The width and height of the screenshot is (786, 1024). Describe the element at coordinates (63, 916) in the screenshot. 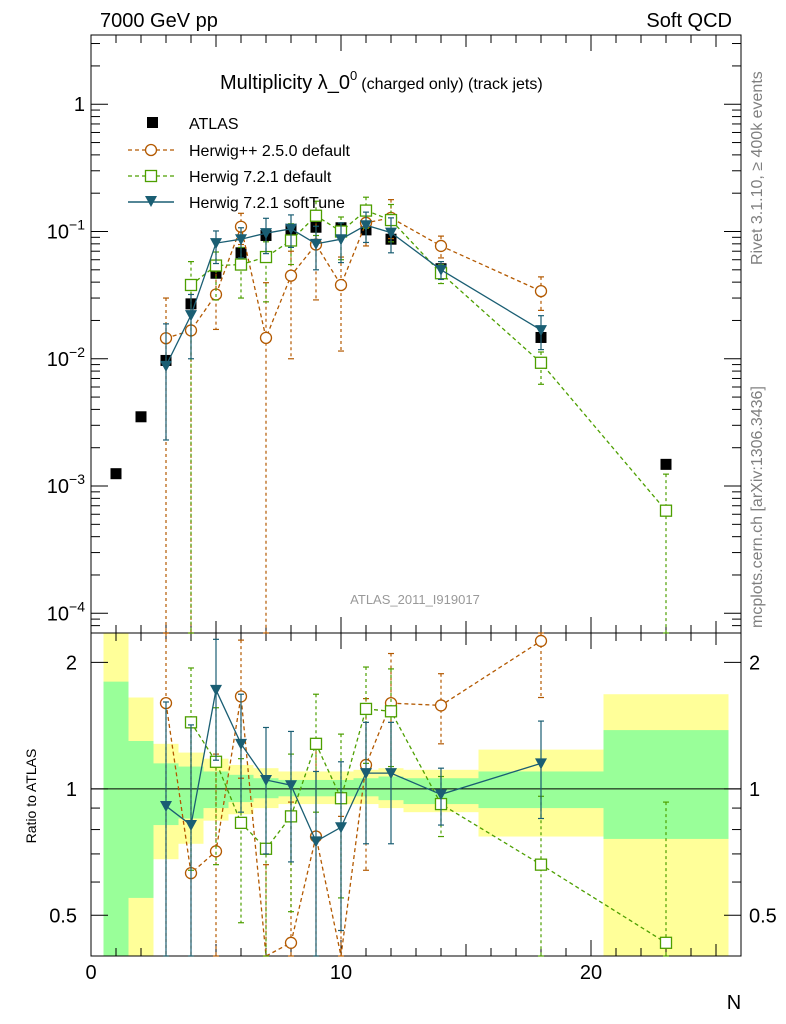

I see `ratio-ytick-label-left-0: 0.5` at that location.